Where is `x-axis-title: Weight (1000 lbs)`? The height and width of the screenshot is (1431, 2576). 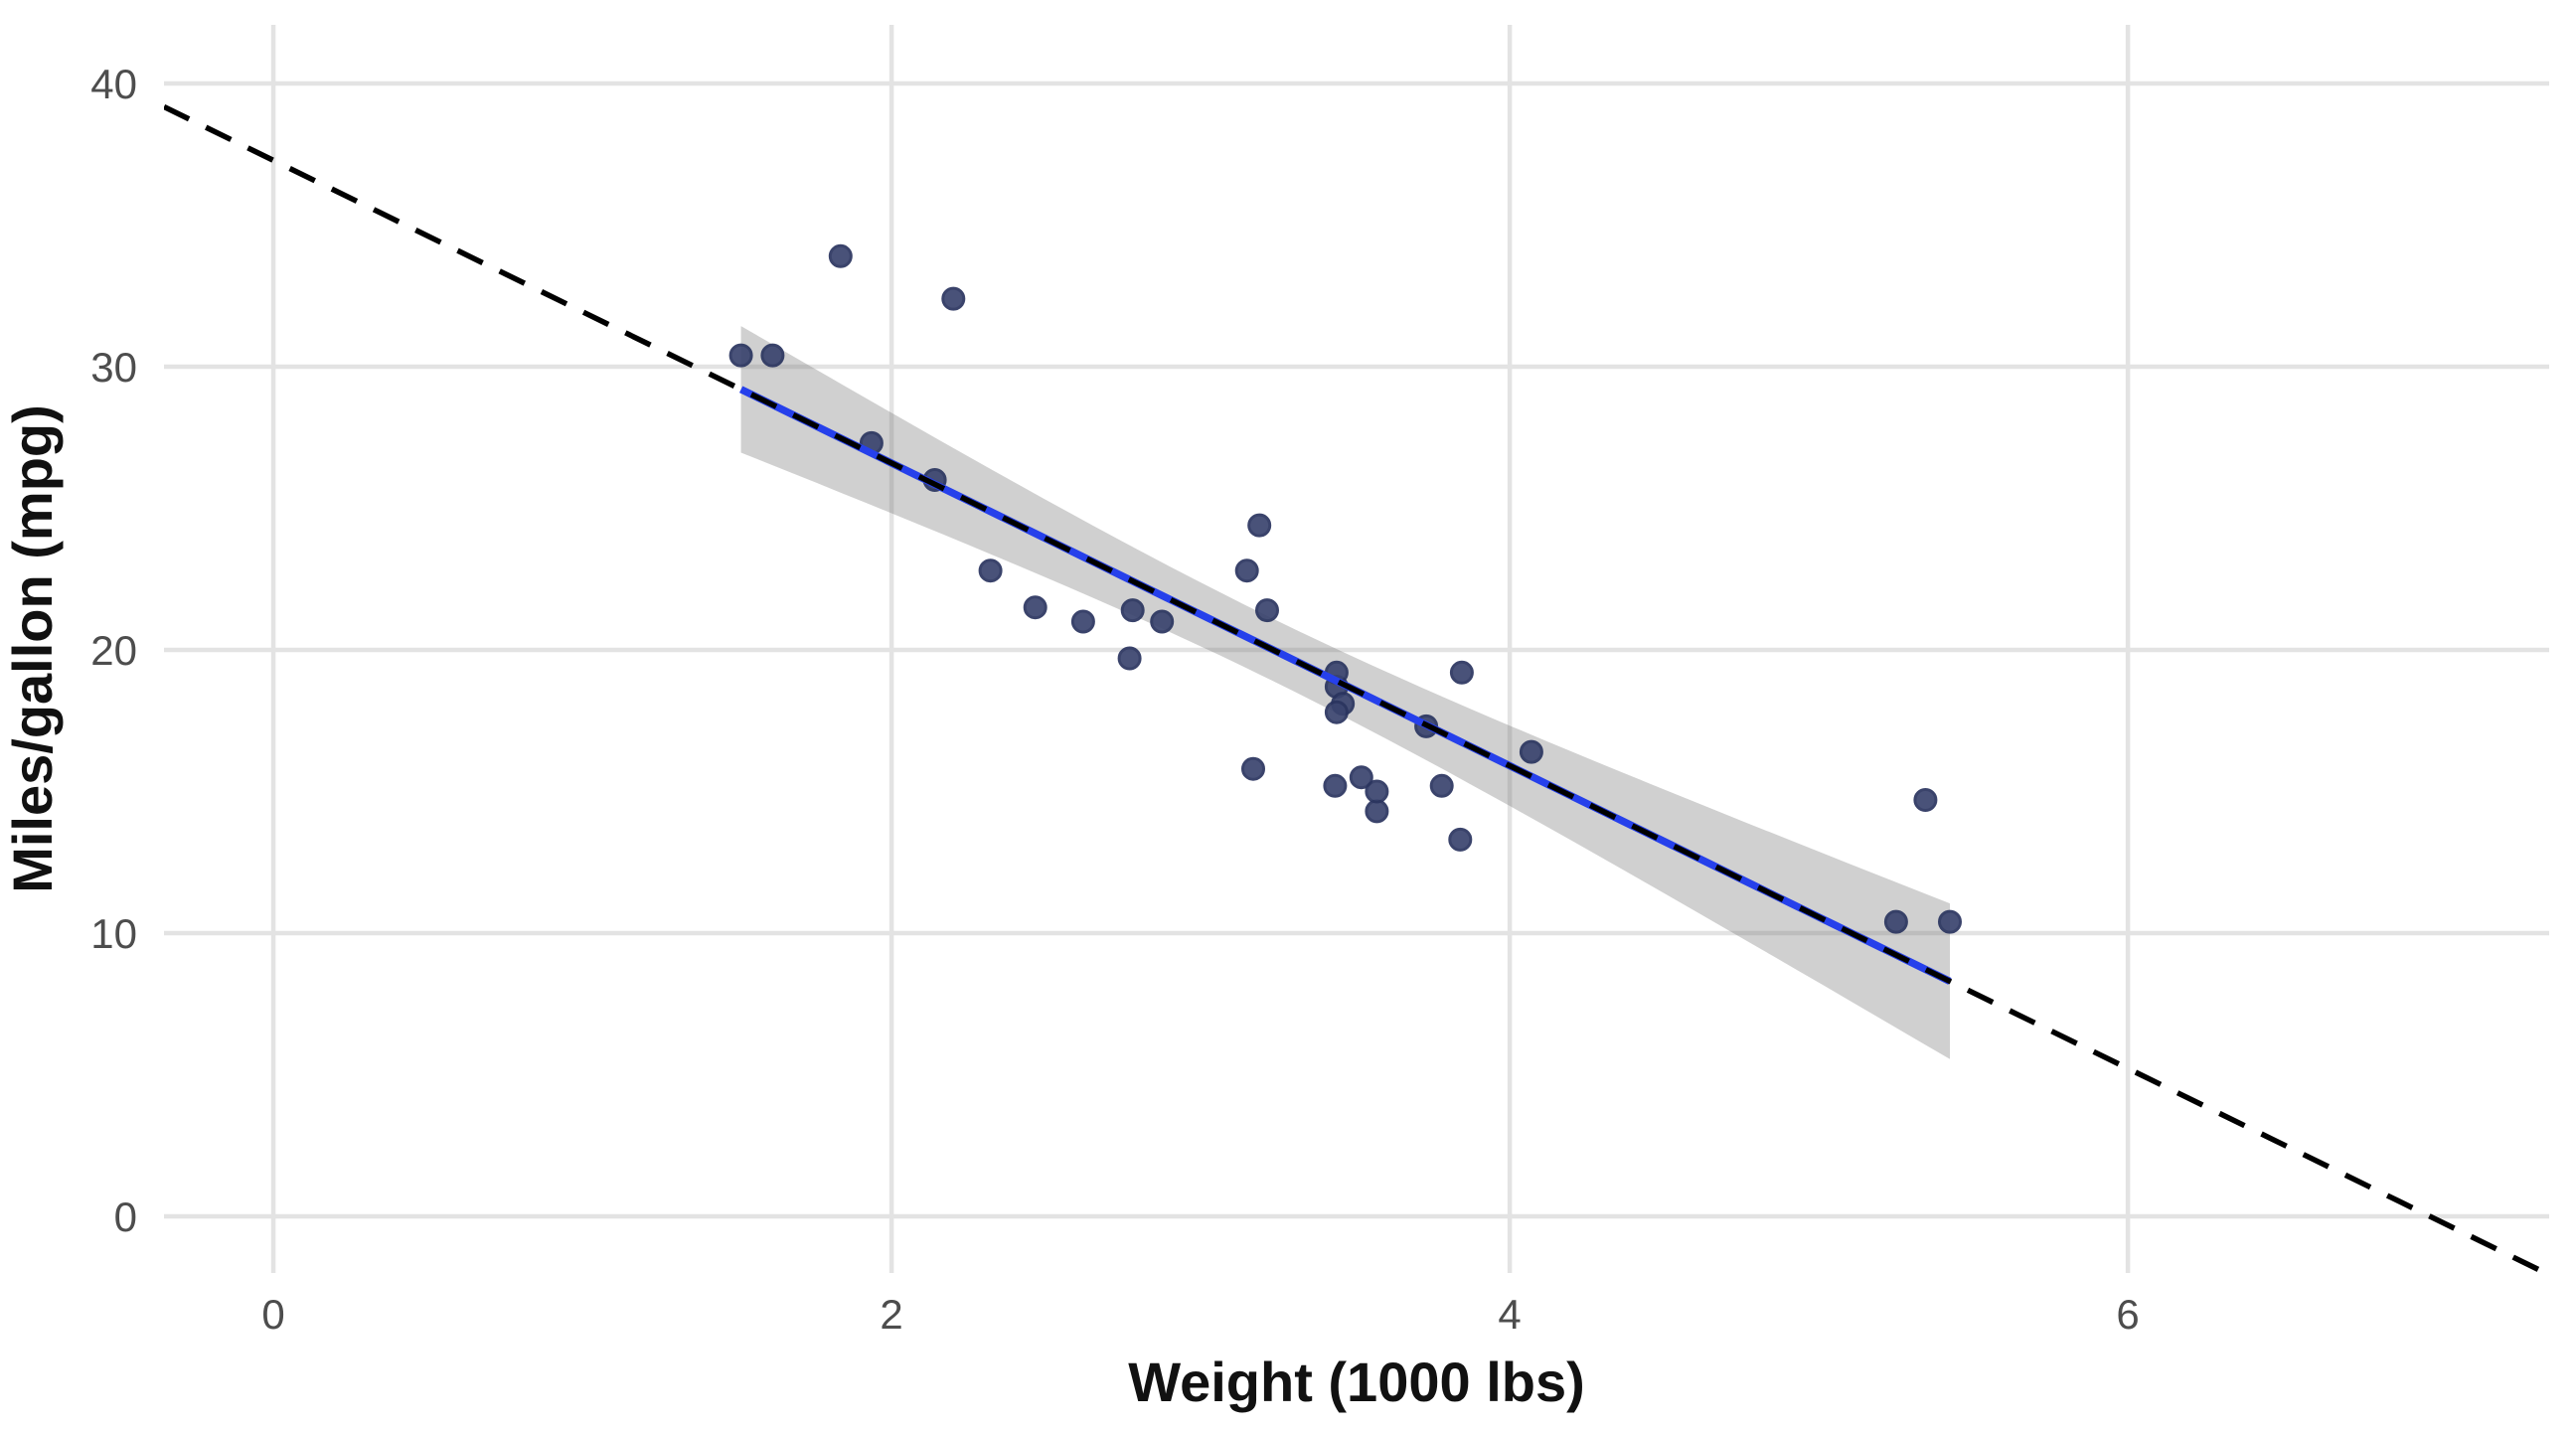 x-axis-title: Weight (1000 lbs) is located at coordinates (1356, 1382).